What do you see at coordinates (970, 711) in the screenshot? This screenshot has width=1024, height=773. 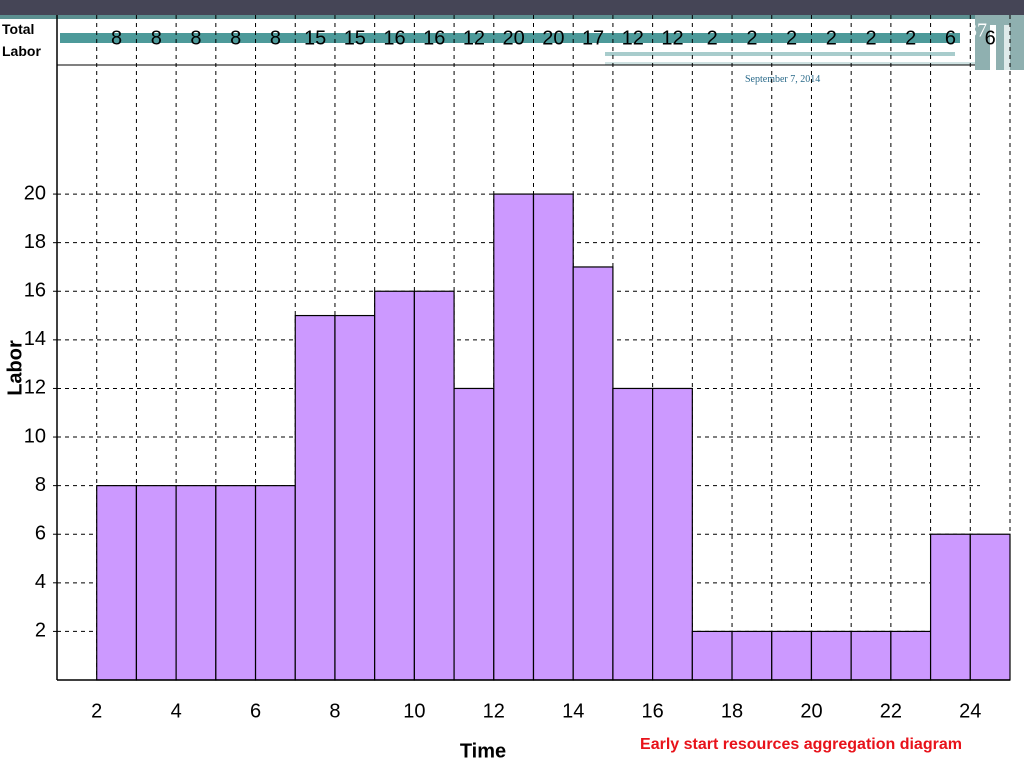 I see `x-tick-label: 24` at bounding box center [970, 711].